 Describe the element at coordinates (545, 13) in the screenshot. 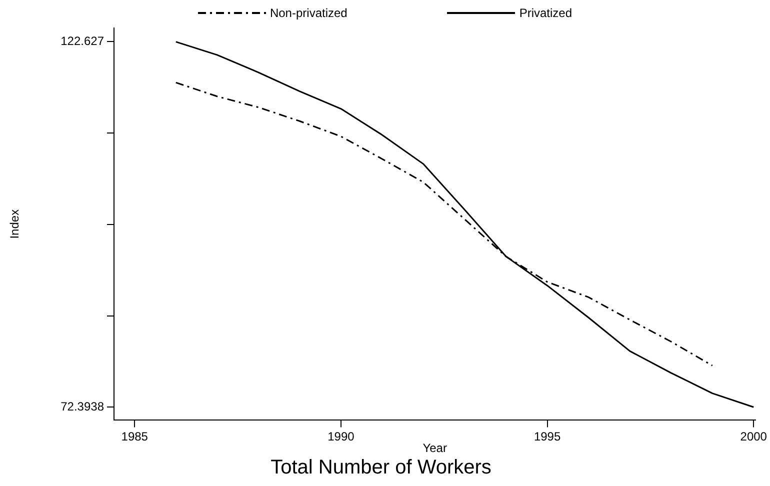

I see `legend-label: Privatized` at that location.